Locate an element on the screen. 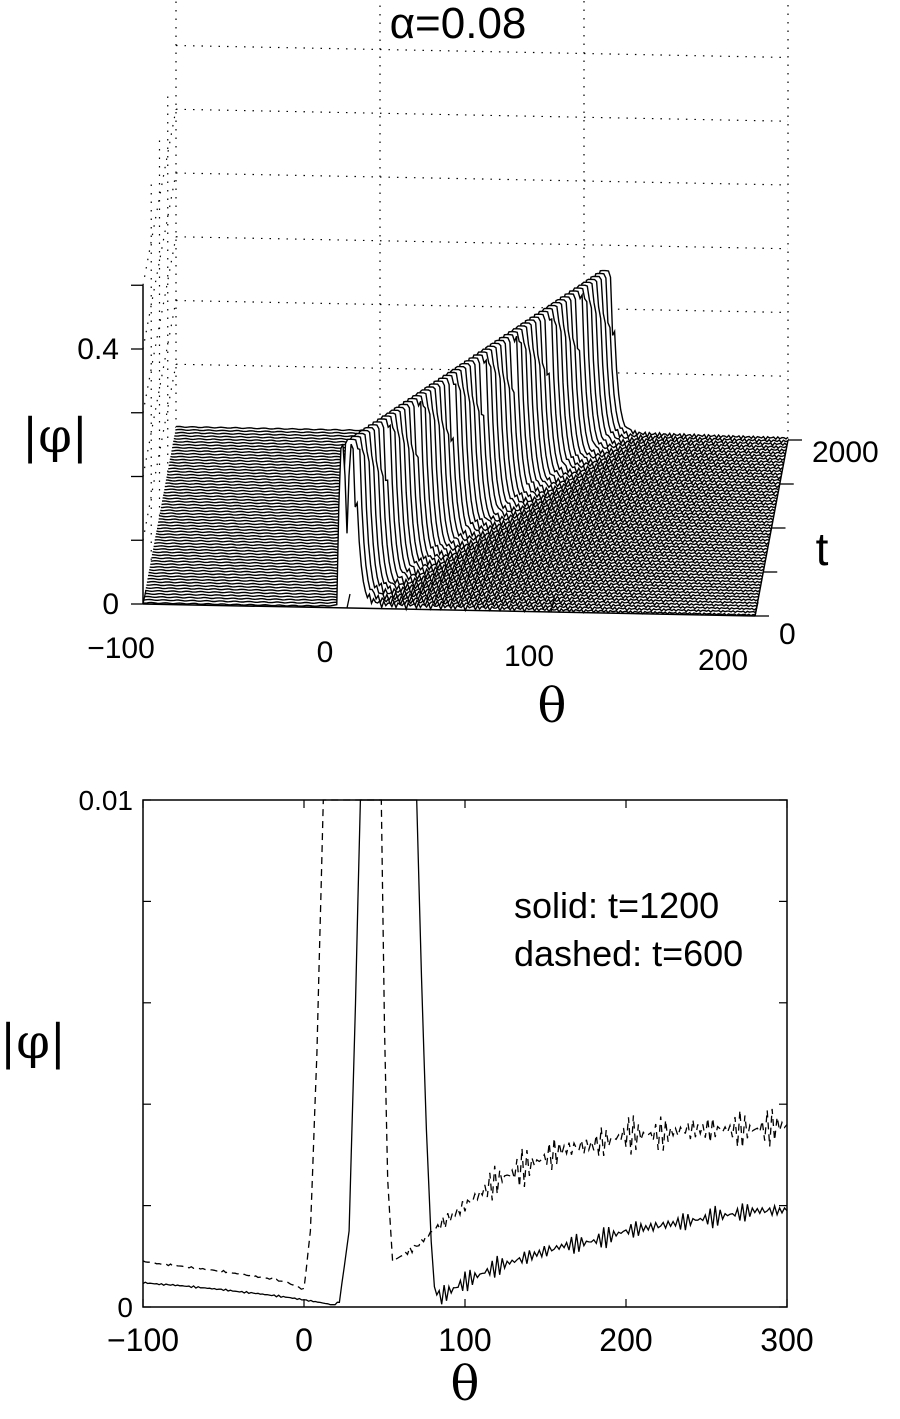  x-tick-label: 0 is located at coordinates (304, 1340).